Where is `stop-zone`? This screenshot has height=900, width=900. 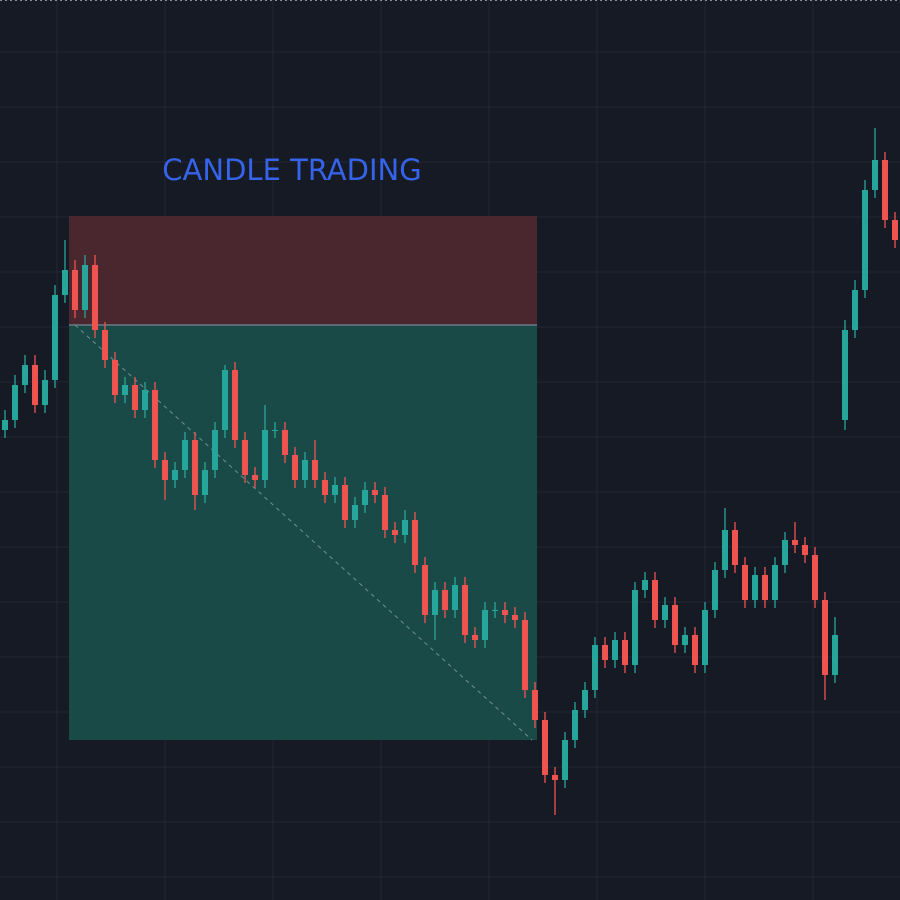 stop-zone is located at coordinates (303, 270).